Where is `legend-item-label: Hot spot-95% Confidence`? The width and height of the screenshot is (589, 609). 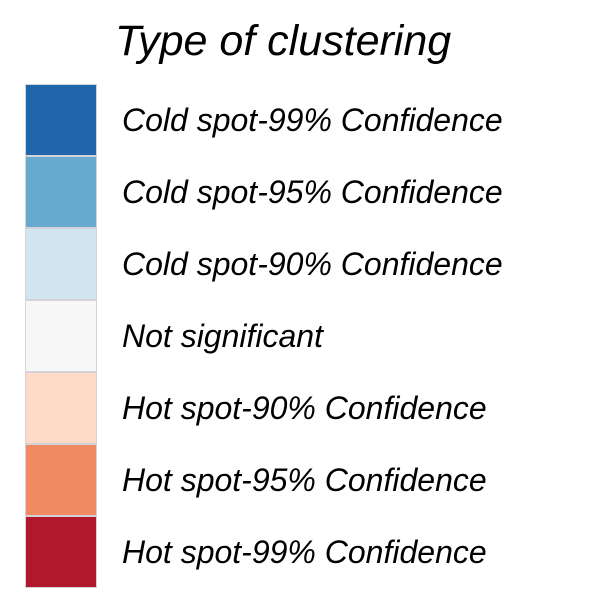
legend-item-label: Hot spot-95% Confidence is located at coordinates (304, 480).